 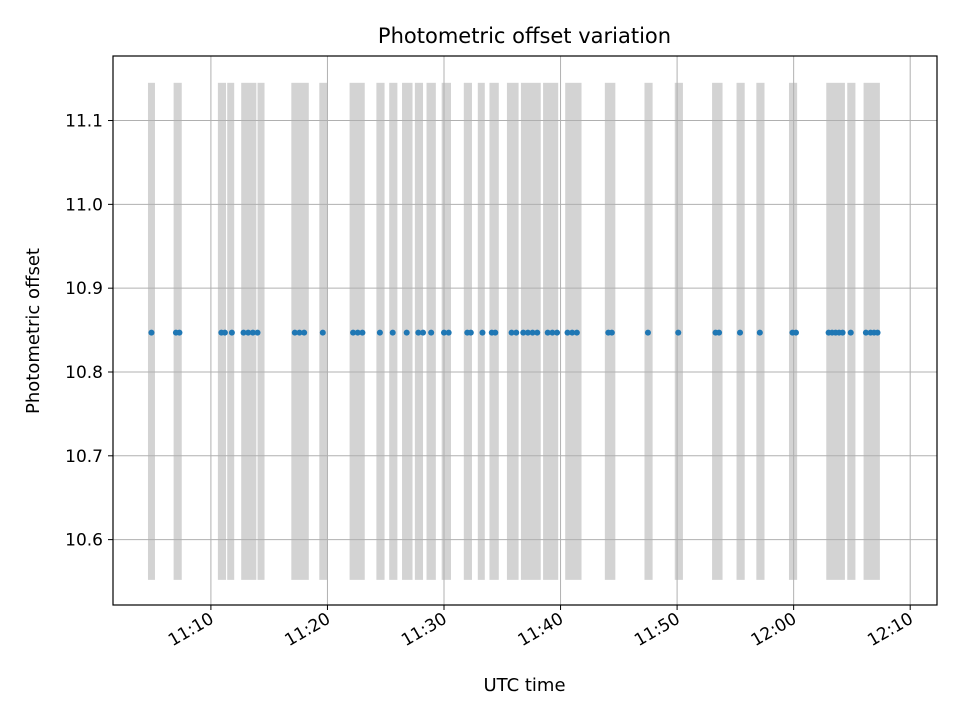 I want to click on observation-band, so click(x=261, y=331).